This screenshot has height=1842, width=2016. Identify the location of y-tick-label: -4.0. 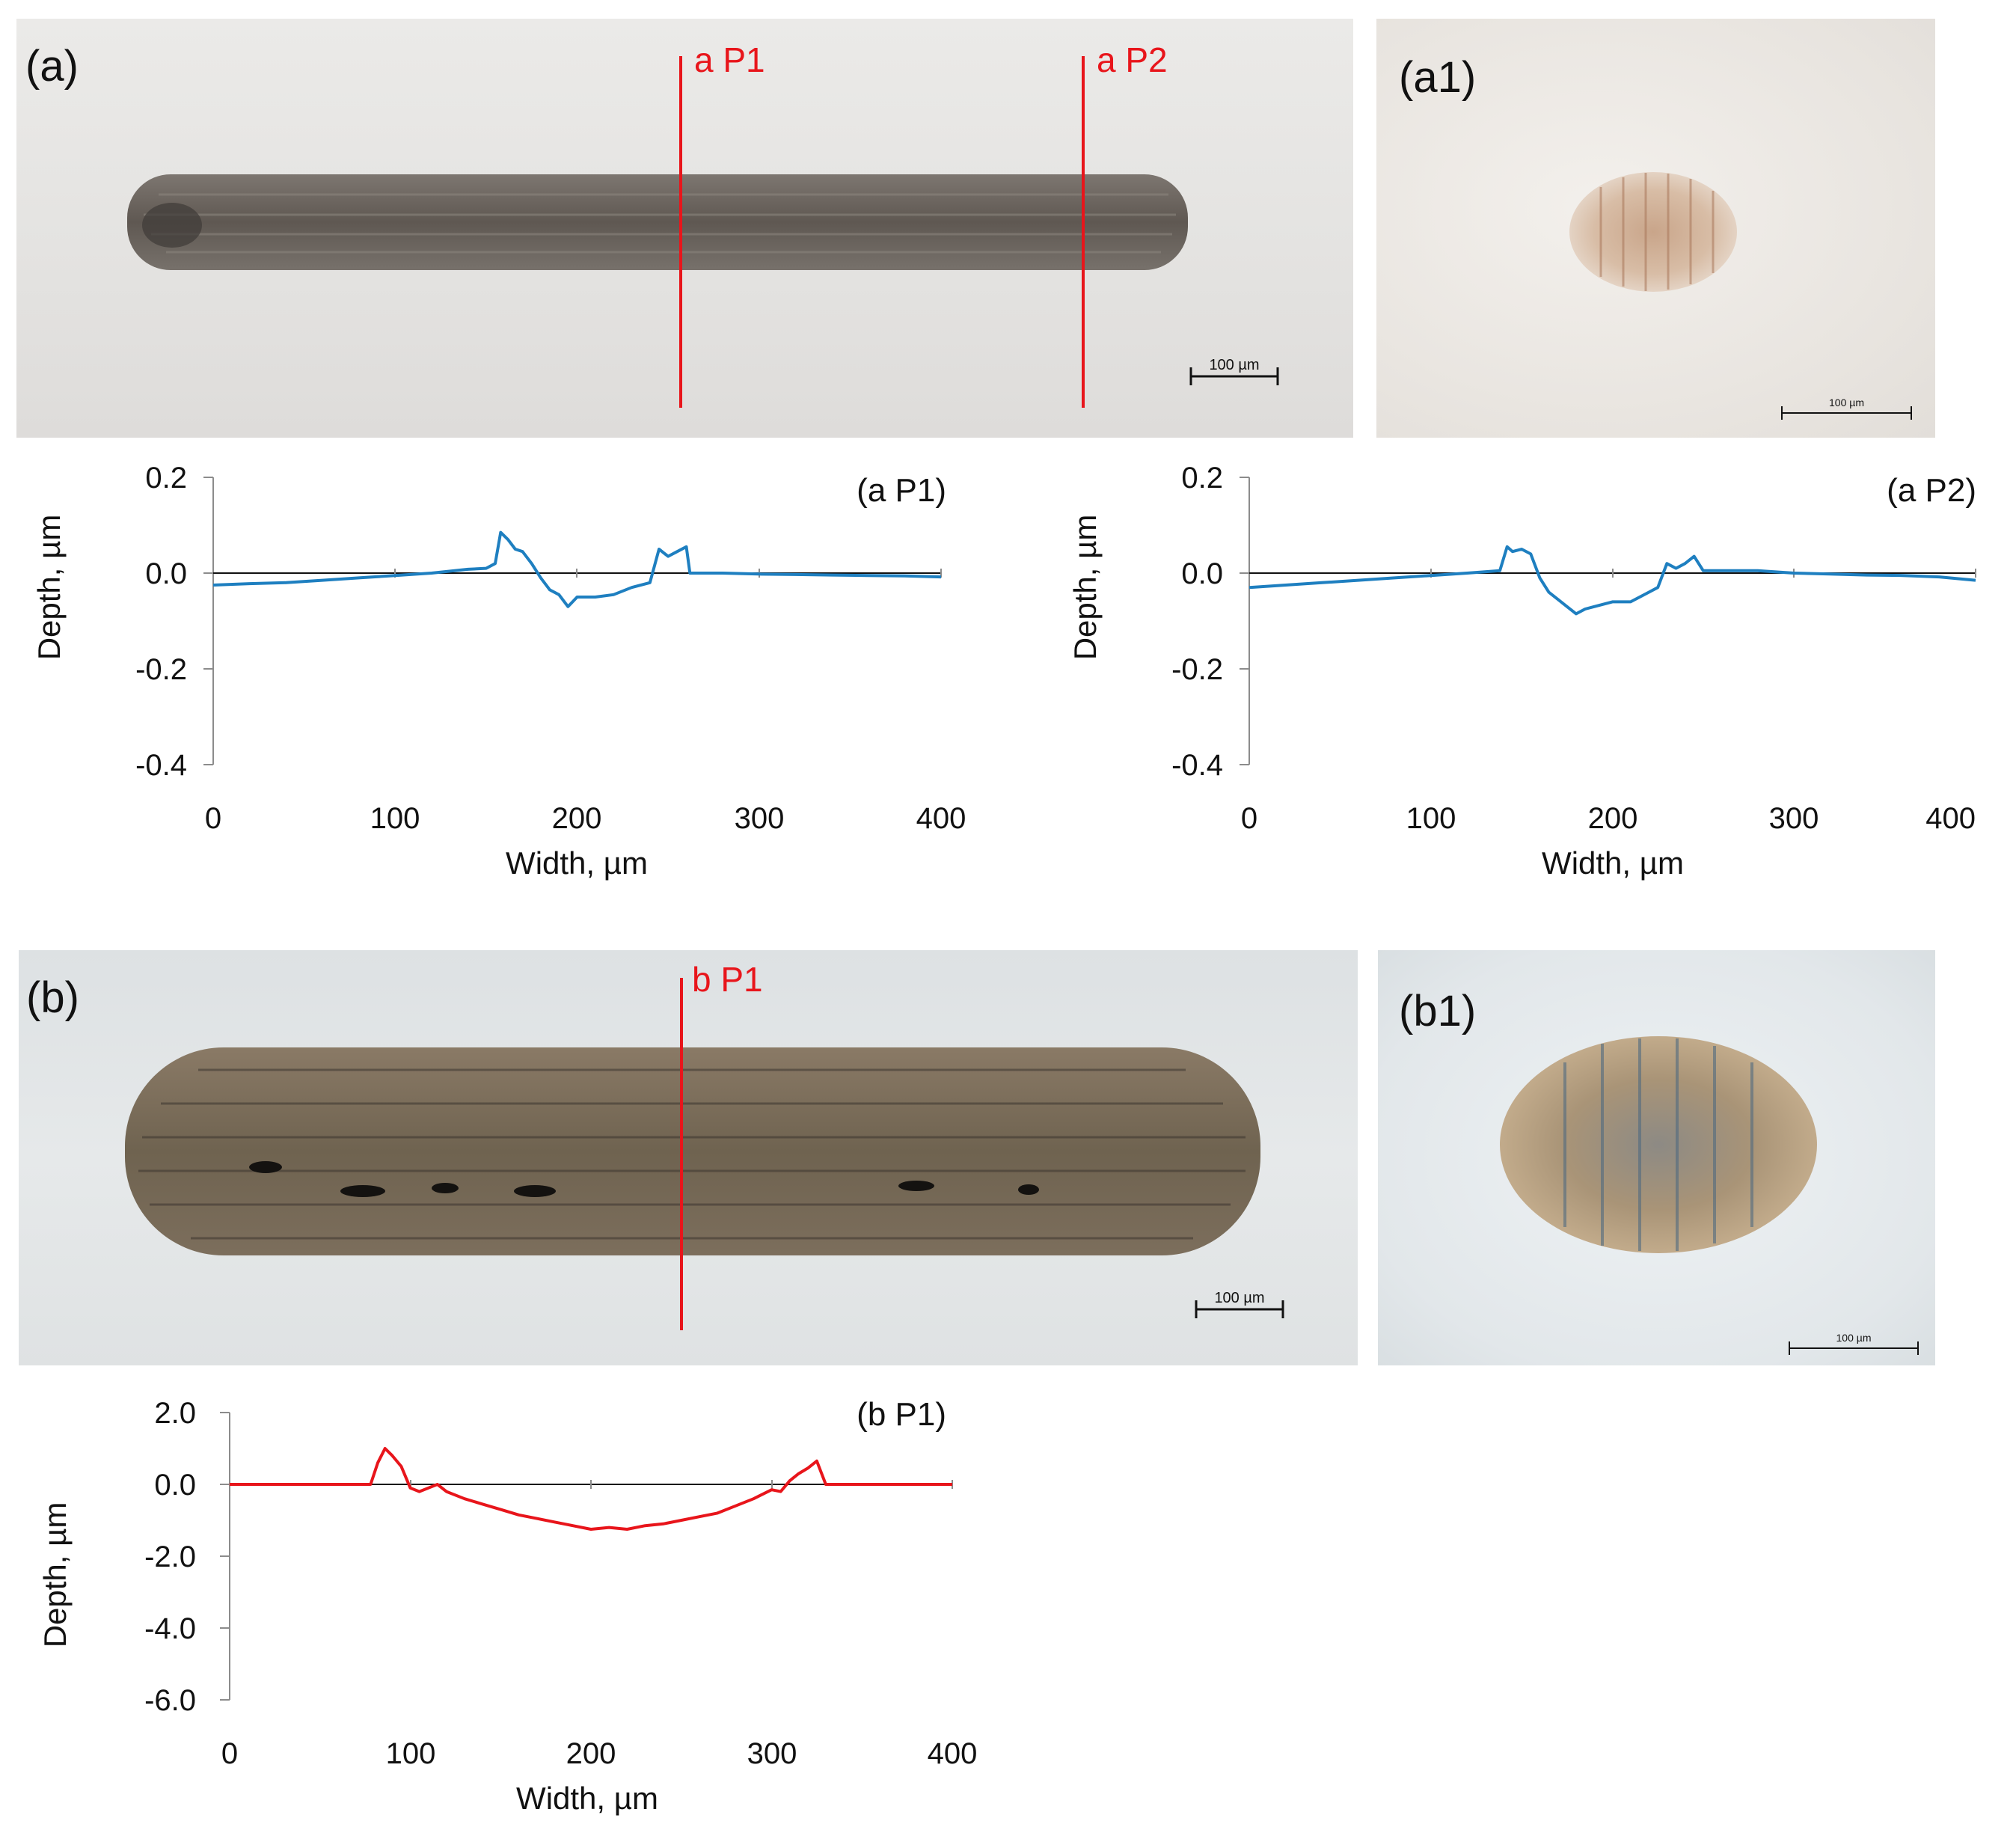
(170, 1628).